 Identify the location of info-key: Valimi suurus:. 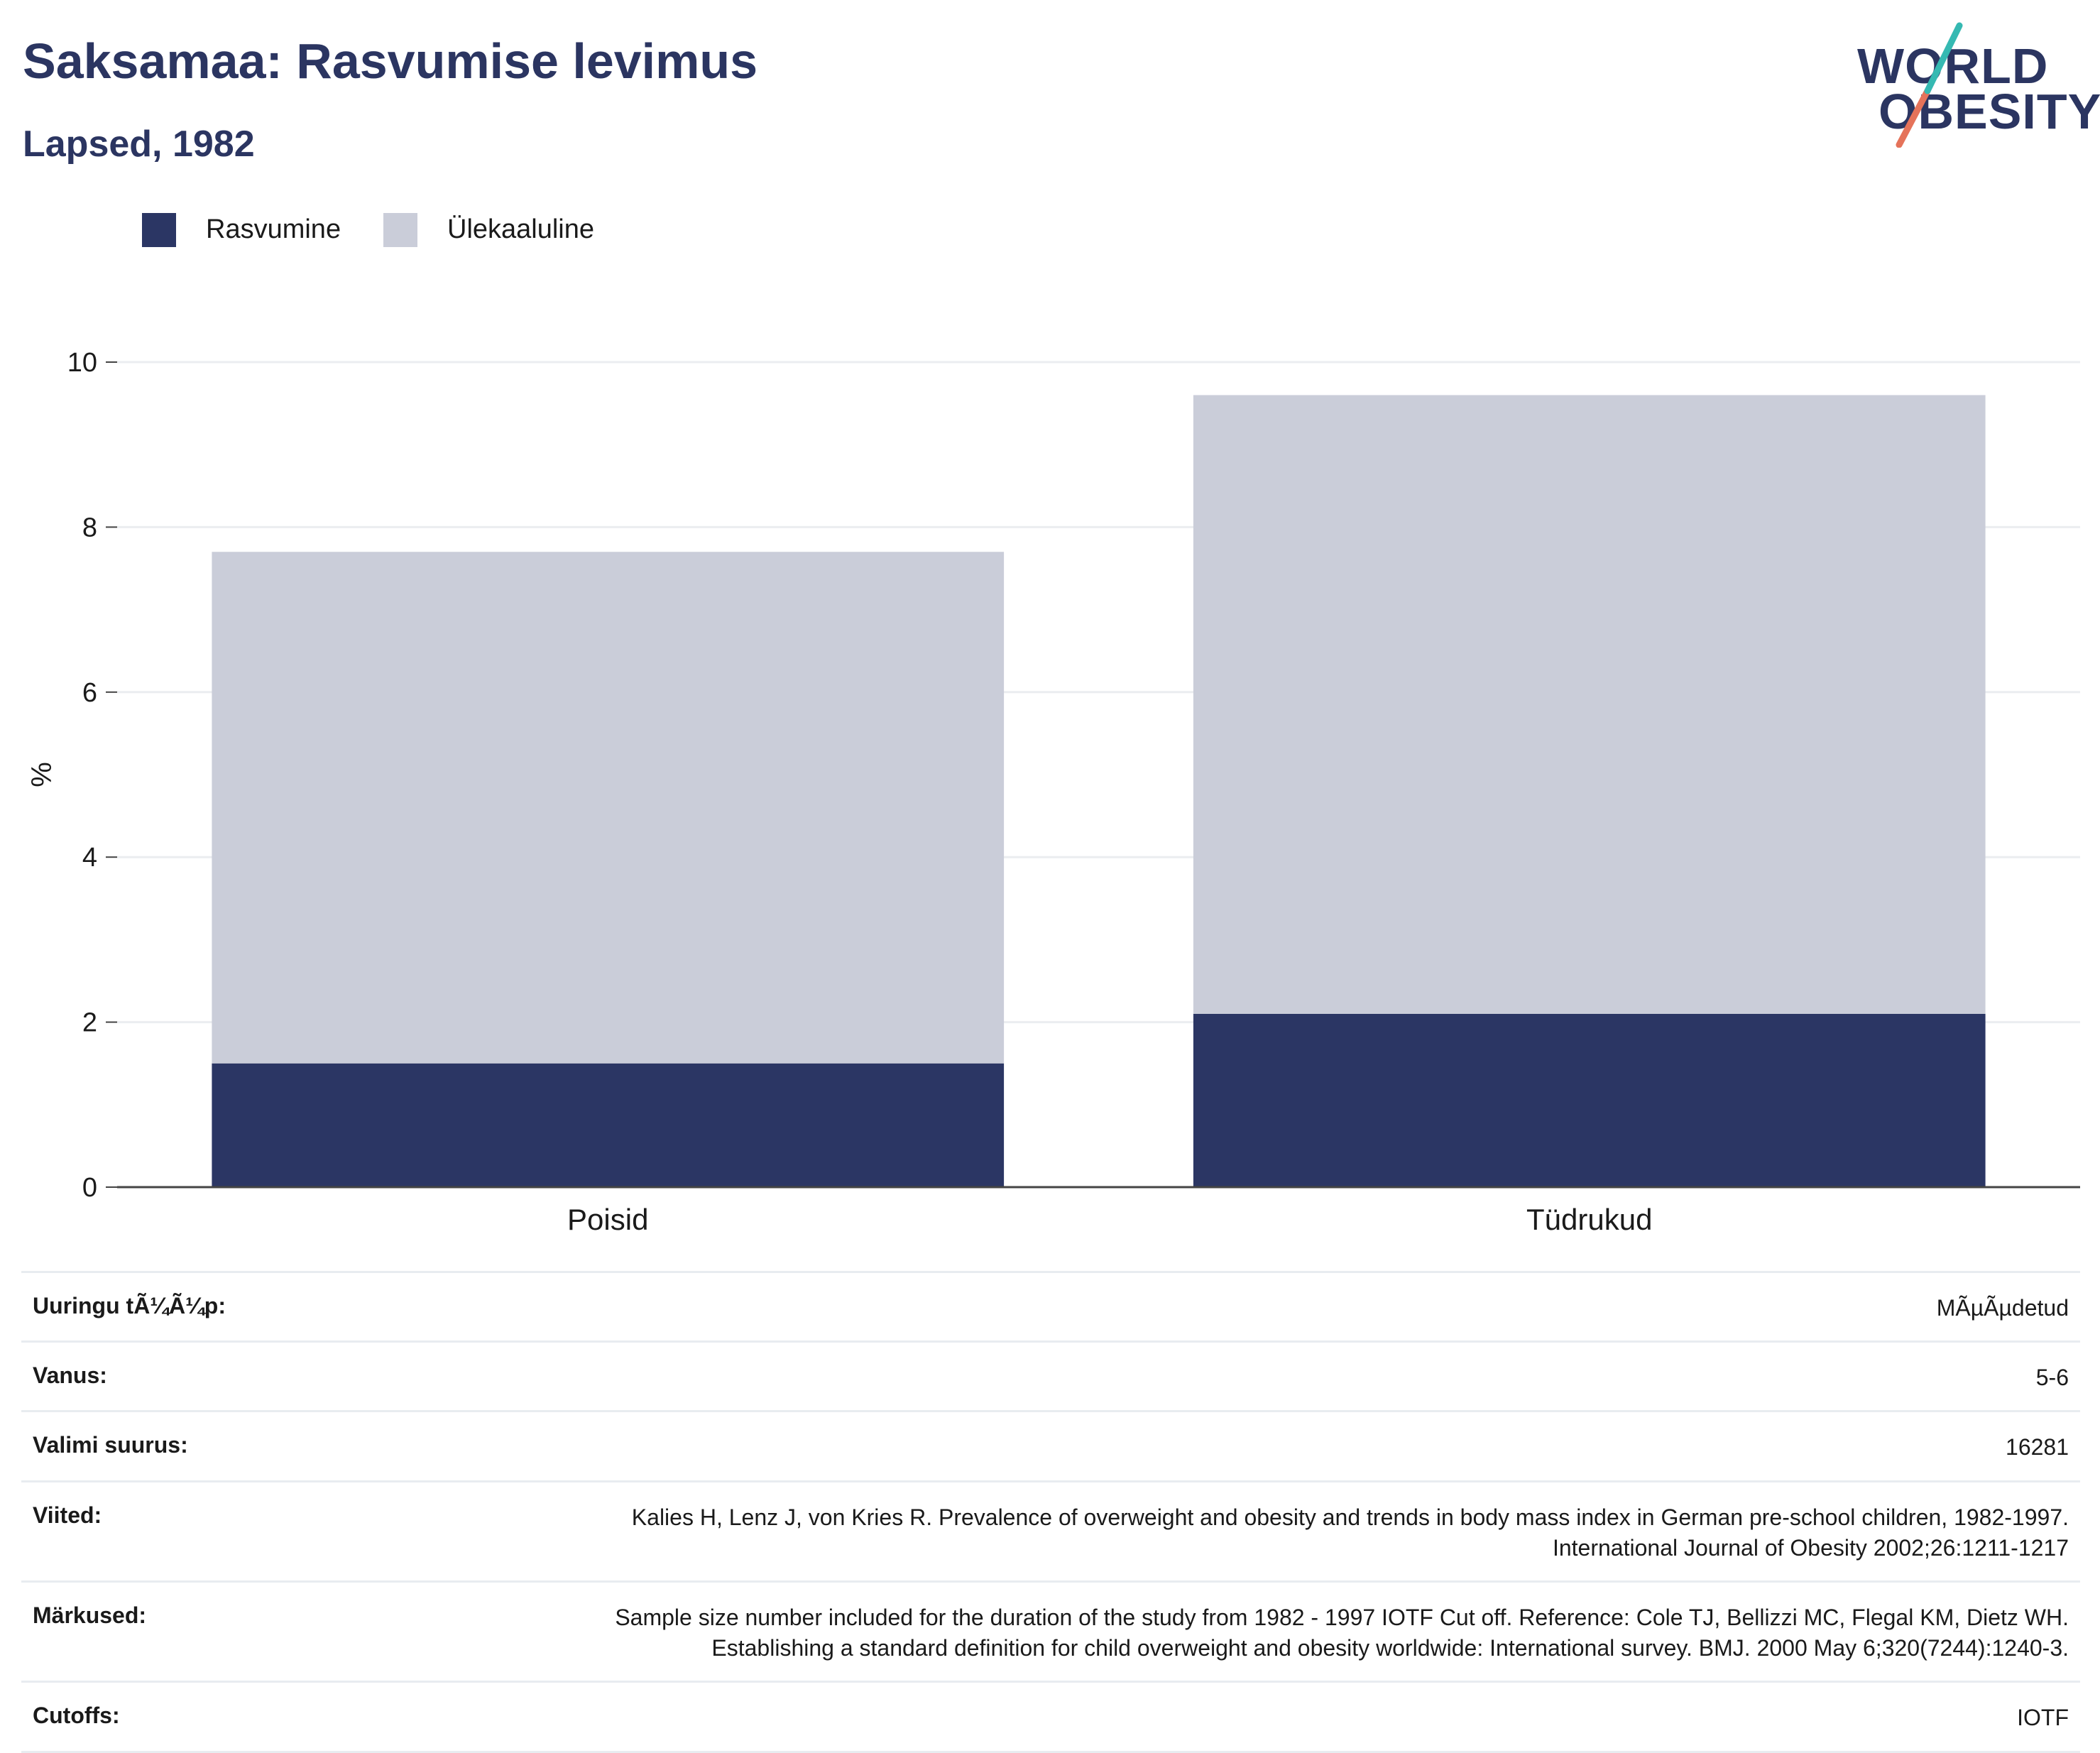
(110, 1445).